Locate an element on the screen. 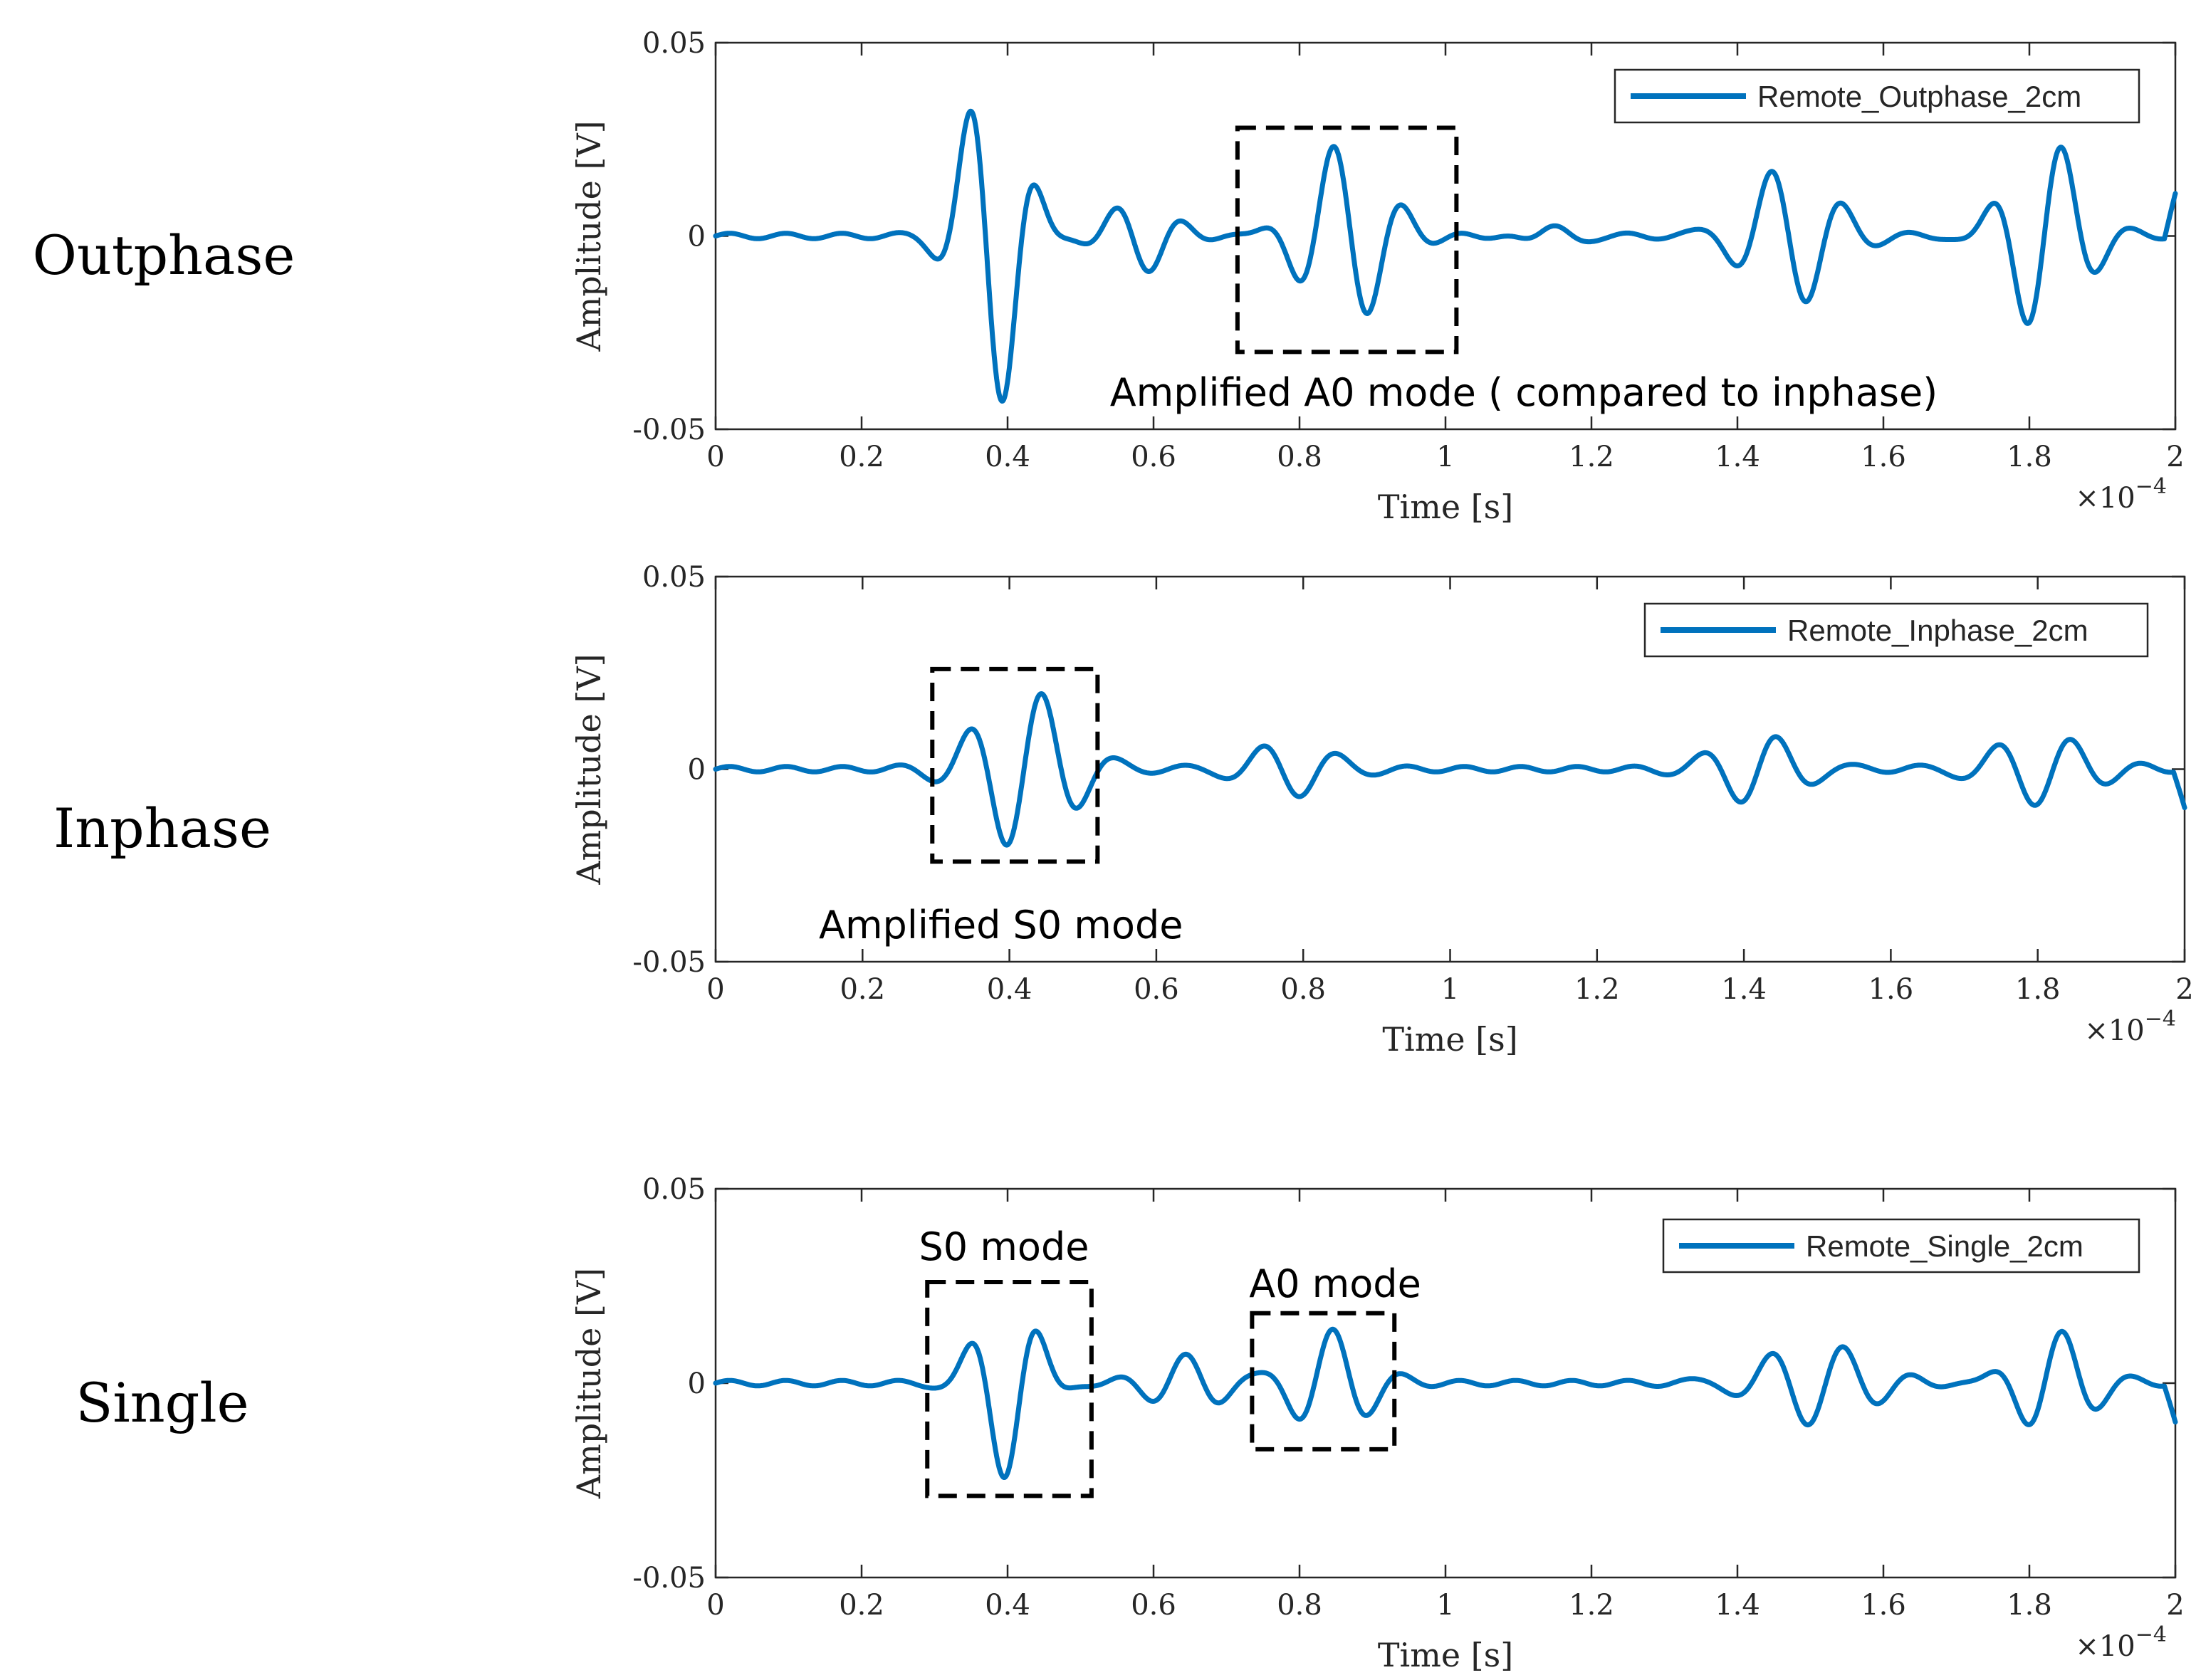 The height and width of the screenshot is (1680, 2196). legend-label: Remote_Outphase_2cm is located at coordinates (1919, 96).